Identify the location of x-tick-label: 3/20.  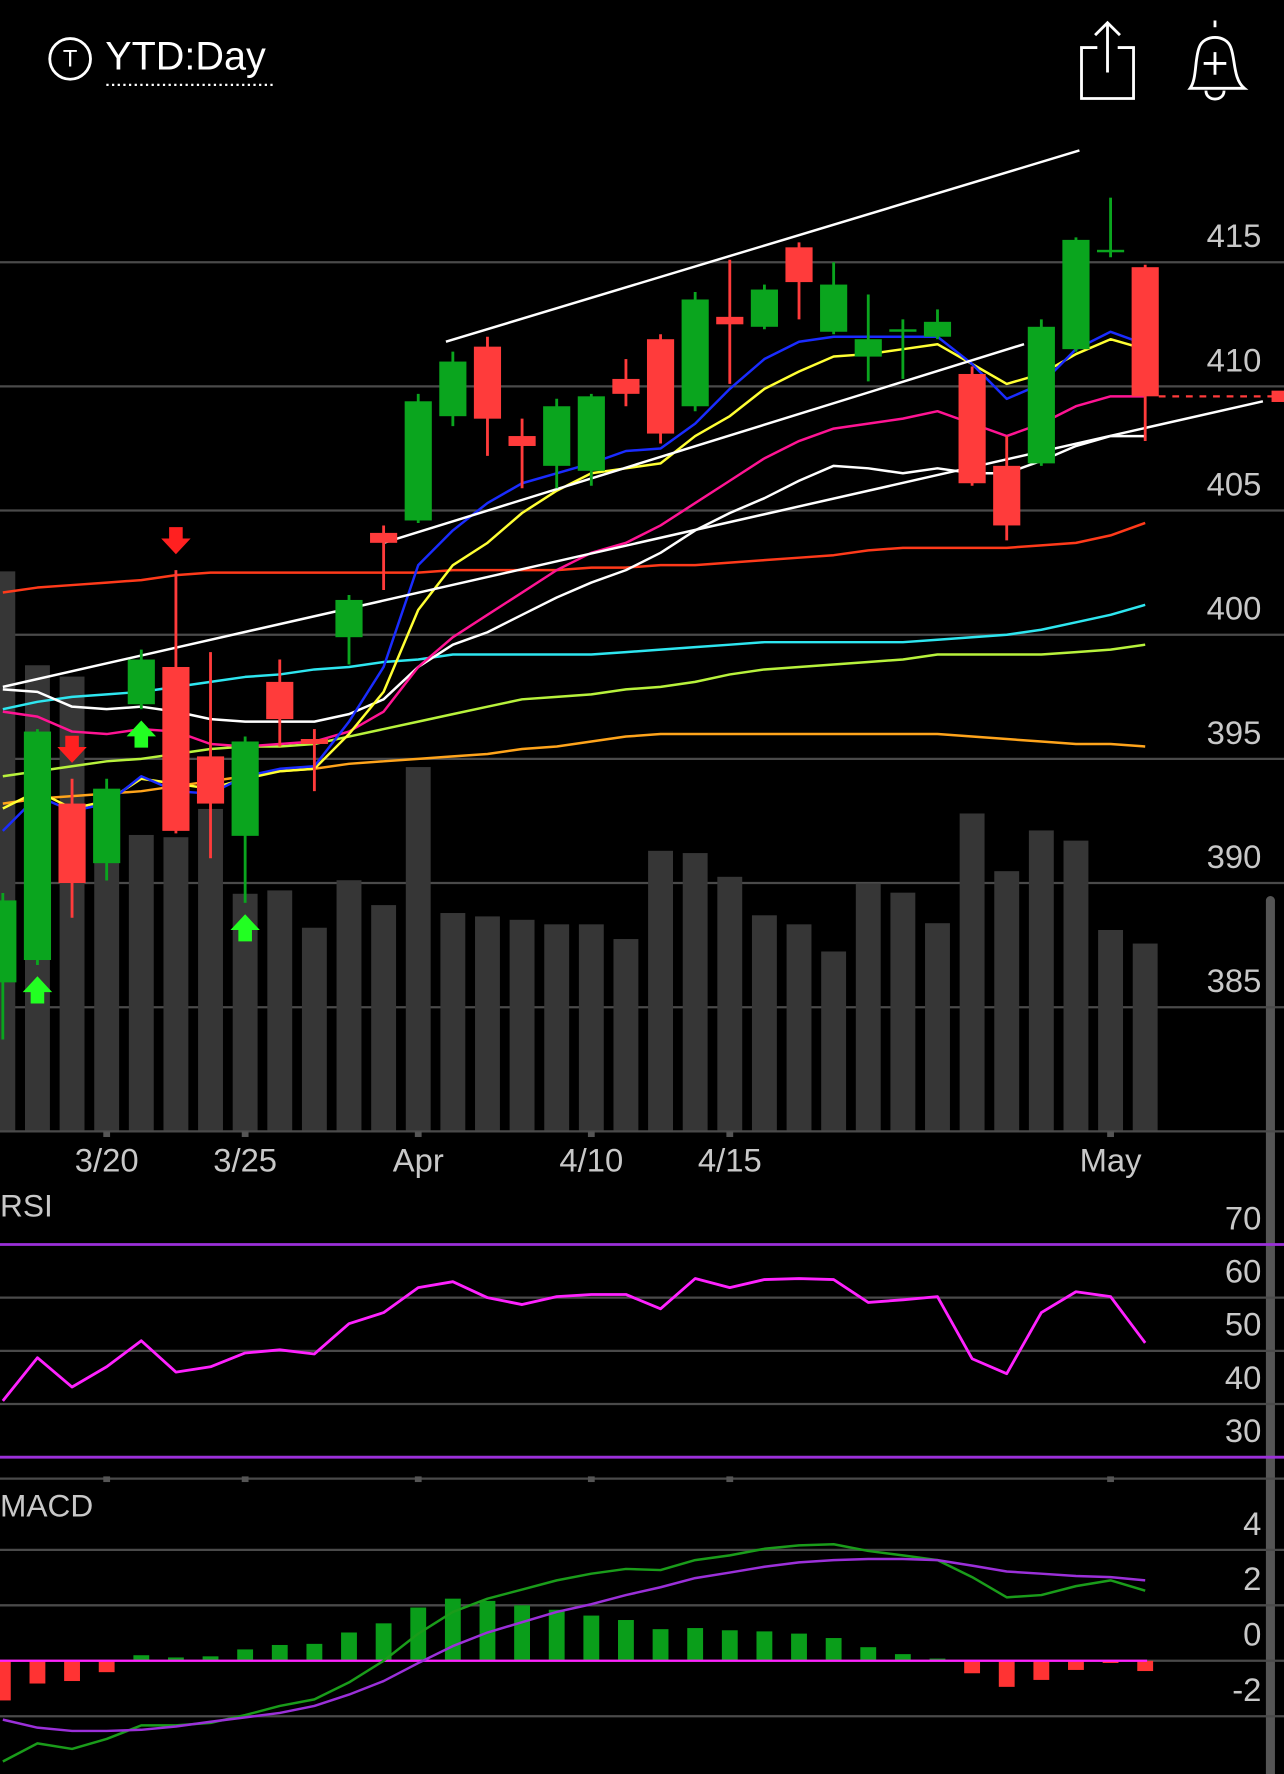
(107, 1160).